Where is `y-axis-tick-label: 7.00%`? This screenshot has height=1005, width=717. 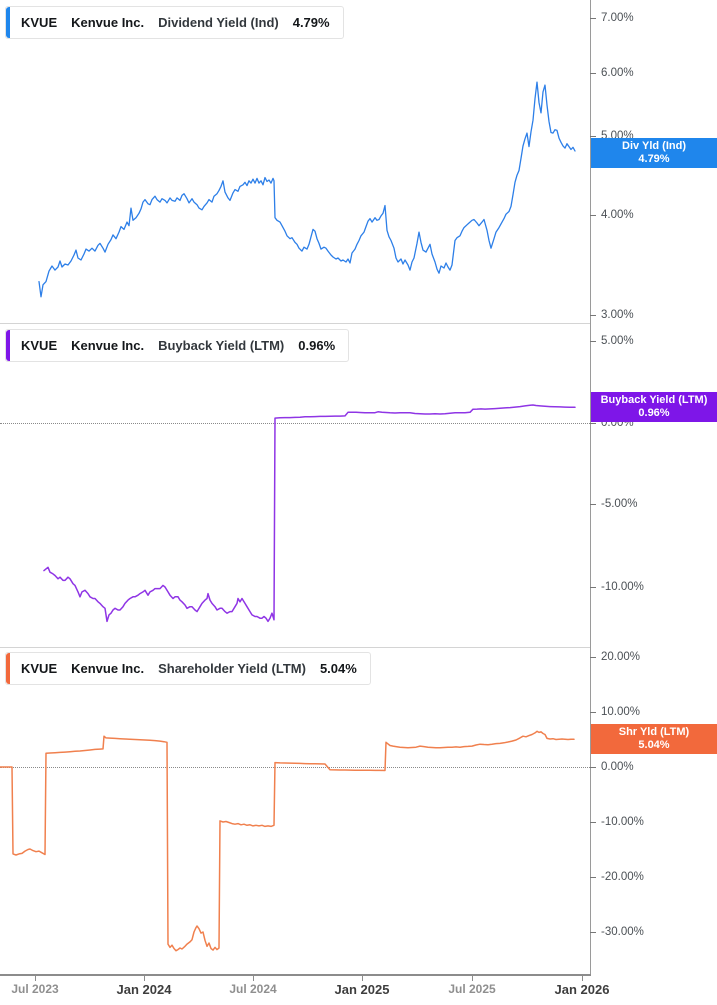 y-axis-tick-label: 7.00% is located at coordinates (617, 18).